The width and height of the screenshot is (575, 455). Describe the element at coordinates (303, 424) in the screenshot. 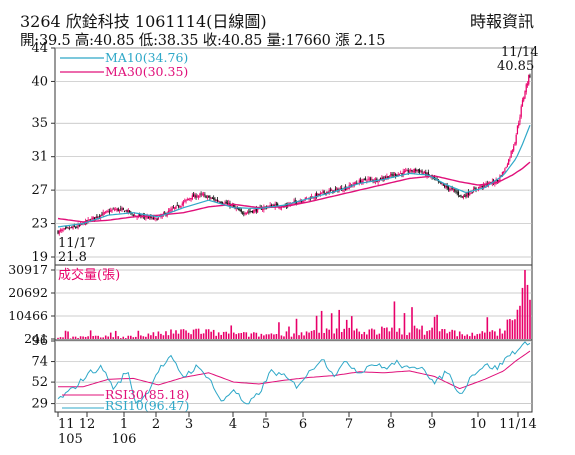

I see `x-month-label: 6` at that location.